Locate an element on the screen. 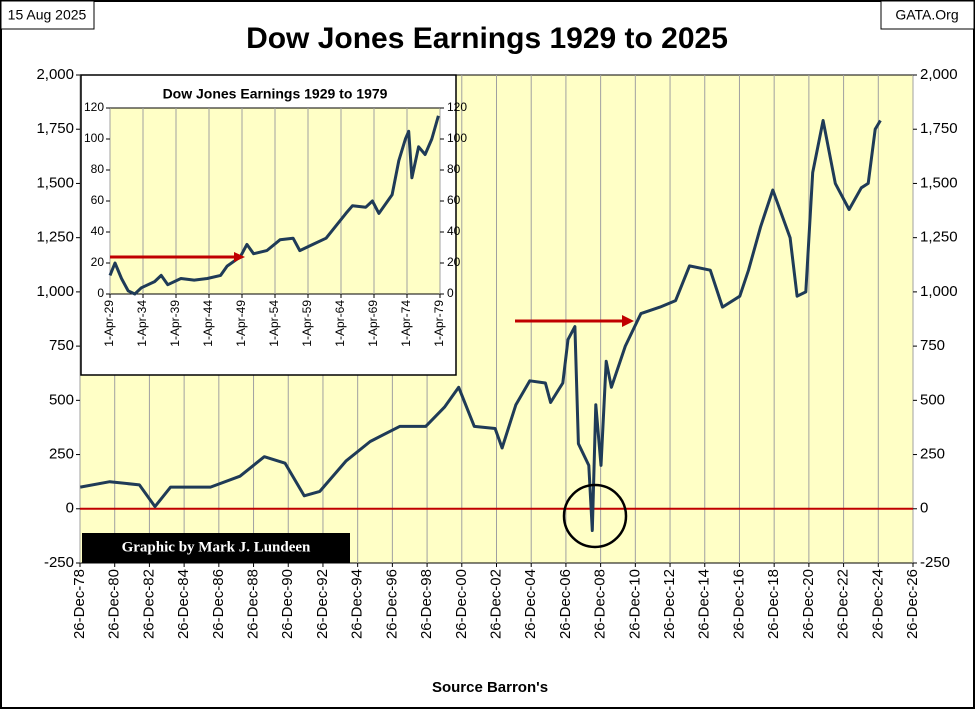 Image resolution: width=975 pixels, height=709 pixels. x-tick-label: 26-Dec-98 is located at coordinates (426, 604).